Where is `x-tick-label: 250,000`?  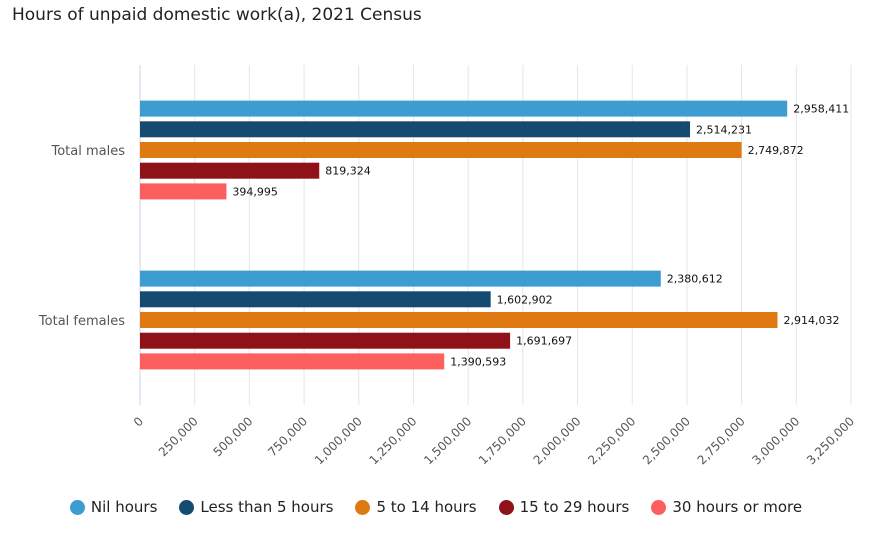 x-tick-label: 250,000 is located at coordinates (178, 436).